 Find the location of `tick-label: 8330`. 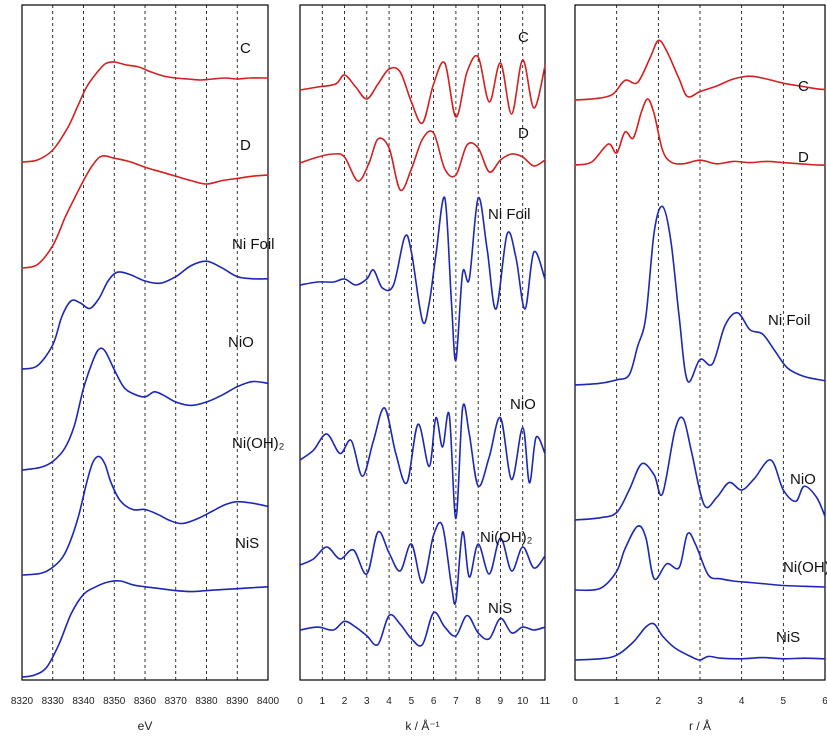

tick-label: 8330 is located at coordinates (53, 701).